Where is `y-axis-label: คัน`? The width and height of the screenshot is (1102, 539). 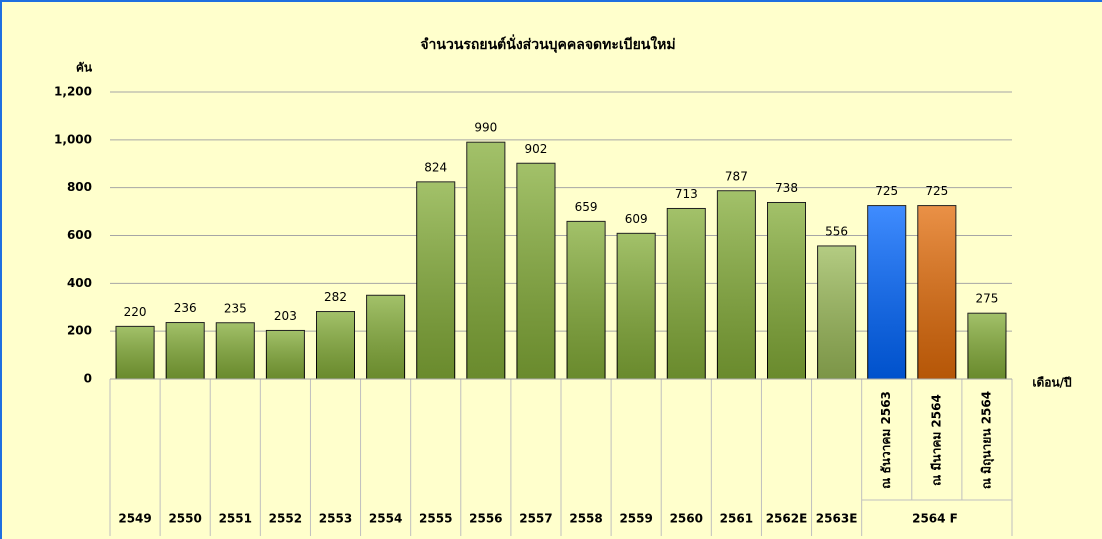
y-axis-label: คัน is located at coordinates (84, 68).